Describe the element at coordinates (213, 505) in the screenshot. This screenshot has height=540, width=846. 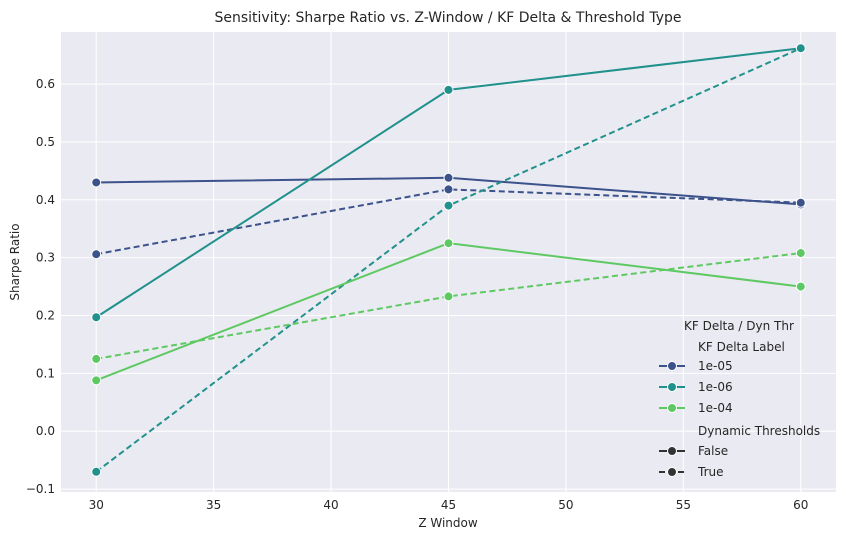
I see `x-tick-label: 35` at that location.